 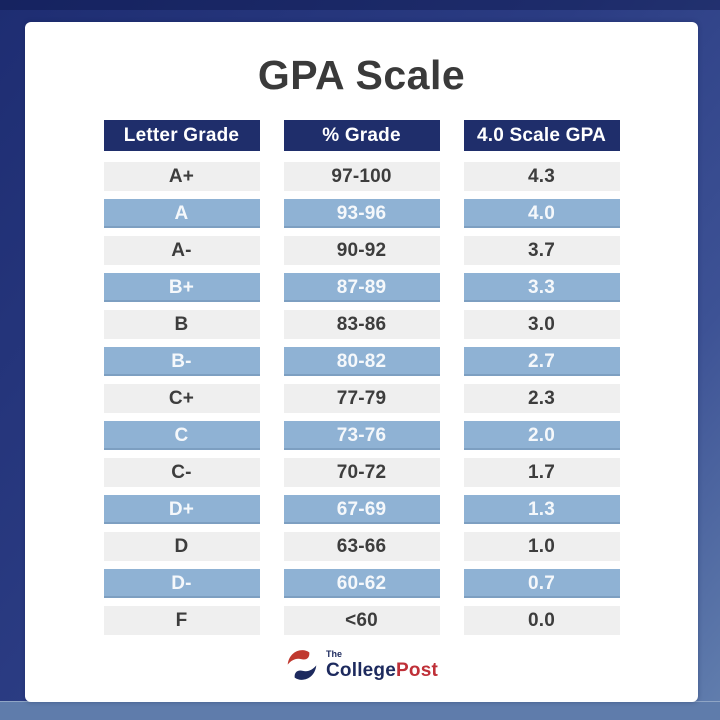 I want to click on percent-grade-cell: 83-86, so click(x=361, y=324).